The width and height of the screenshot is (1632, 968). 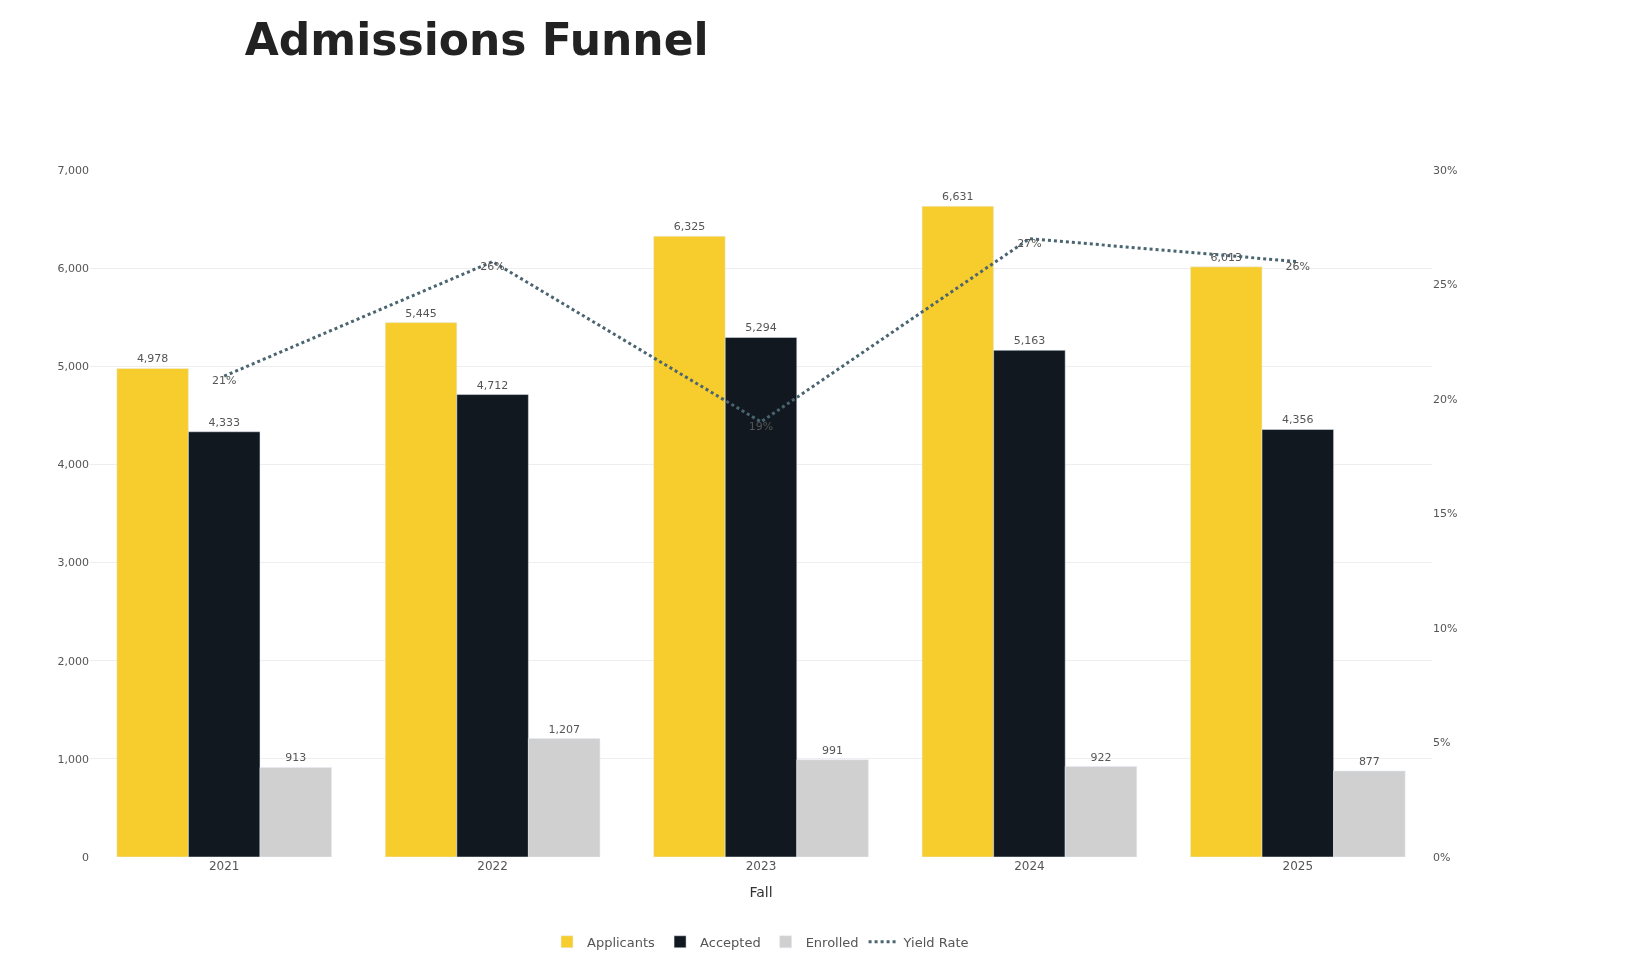 What do you see at coordinates (1298, 420) in the screenshot?
I see `data-label: 4,356` at bounding box center [1298, 420].